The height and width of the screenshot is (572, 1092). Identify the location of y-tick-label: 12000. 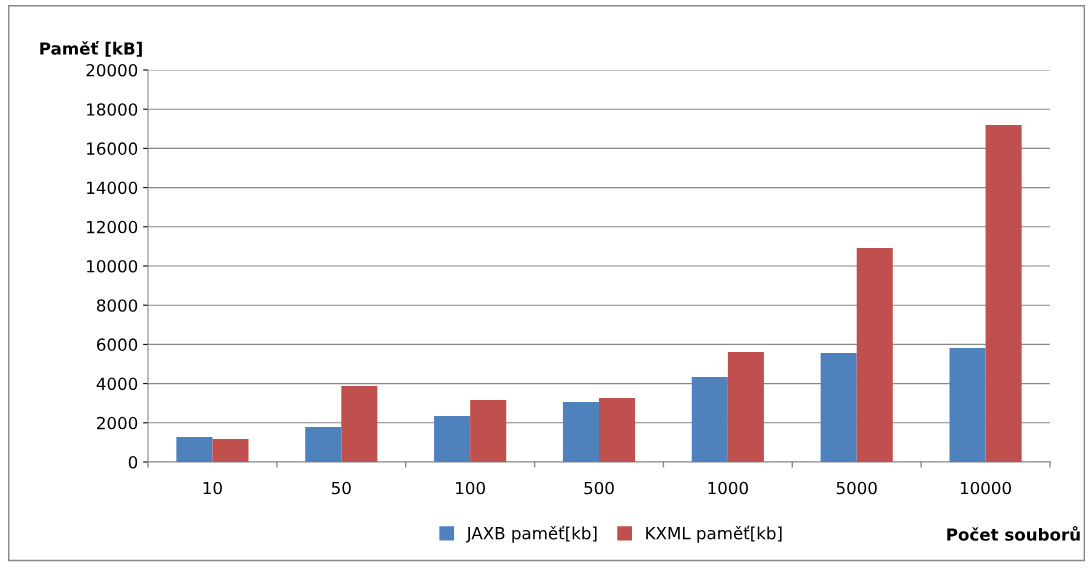
(112, 227).